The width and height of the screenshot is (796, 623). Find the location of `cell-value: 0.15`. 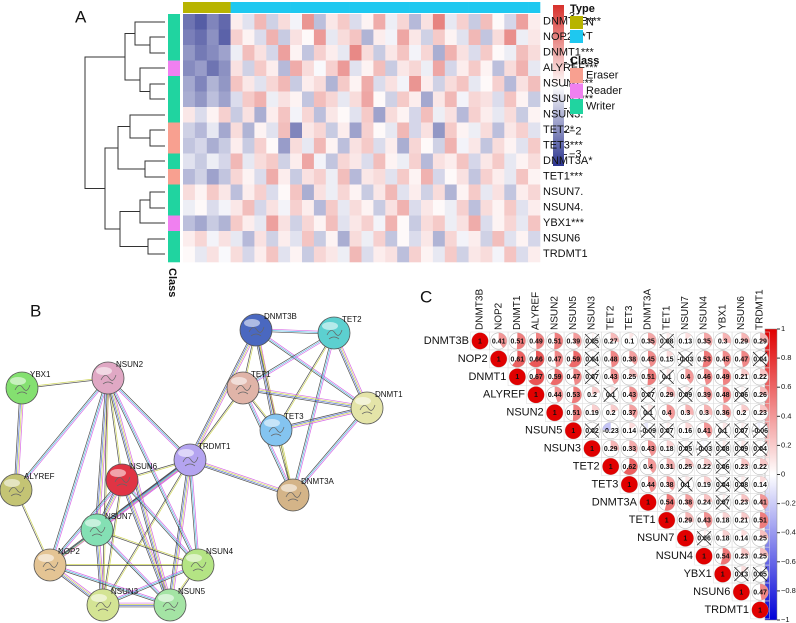

cell-value: 0.15 is located at coordinates (667, 359).